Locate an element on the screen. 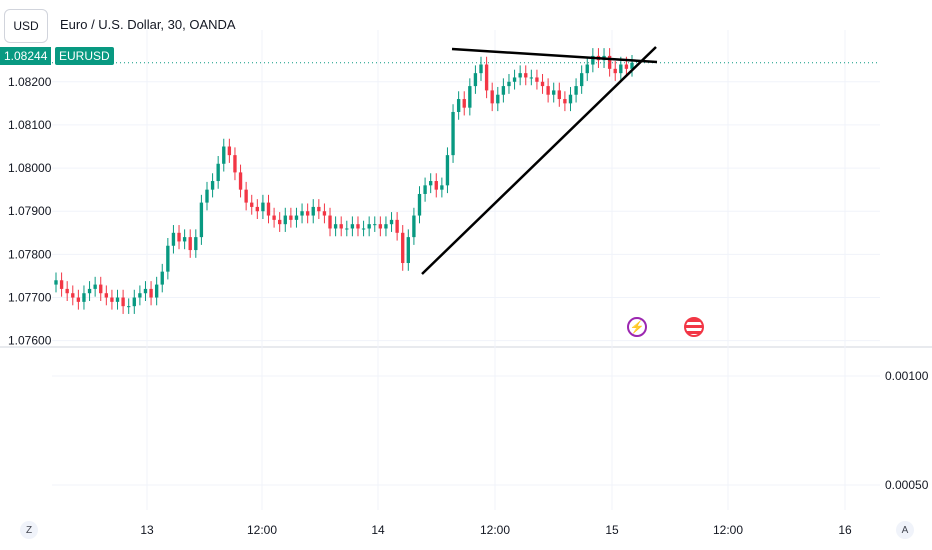  sub-y-tick-label: 0.00050 is located at coordinates (907, 485).